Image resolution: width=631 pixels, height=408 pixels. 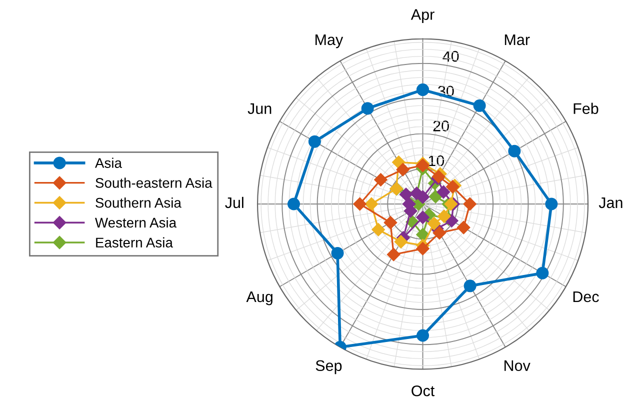 What do you see at coordinates (139, 203) in the screenshot?
I see `legend-label: Southern Asia` at bounding box center [139, 203].